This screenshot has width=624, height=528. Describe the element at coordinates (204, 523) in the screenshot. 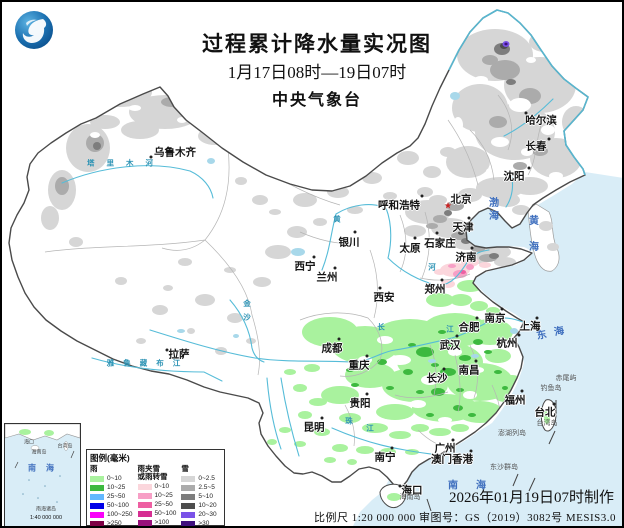

I see `legend-range-label: >30` at that location.